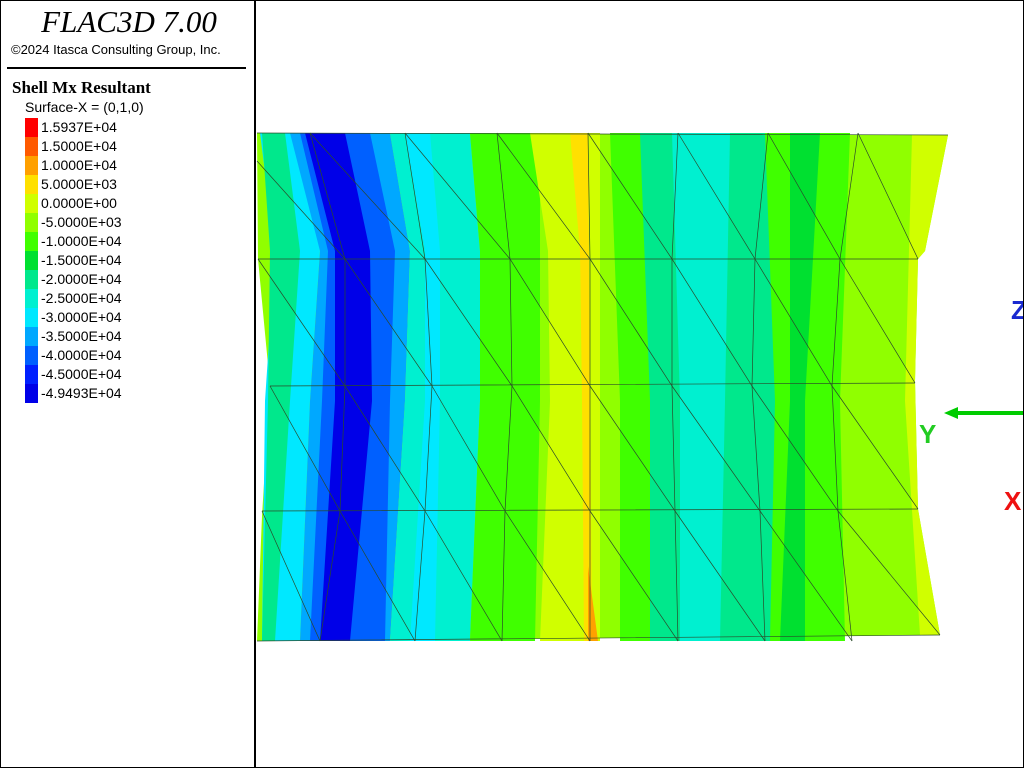  Describe the element at coordinates (81, 87) in the screenshot. I see `legend-title: Shell Mx Resultant` at that location.